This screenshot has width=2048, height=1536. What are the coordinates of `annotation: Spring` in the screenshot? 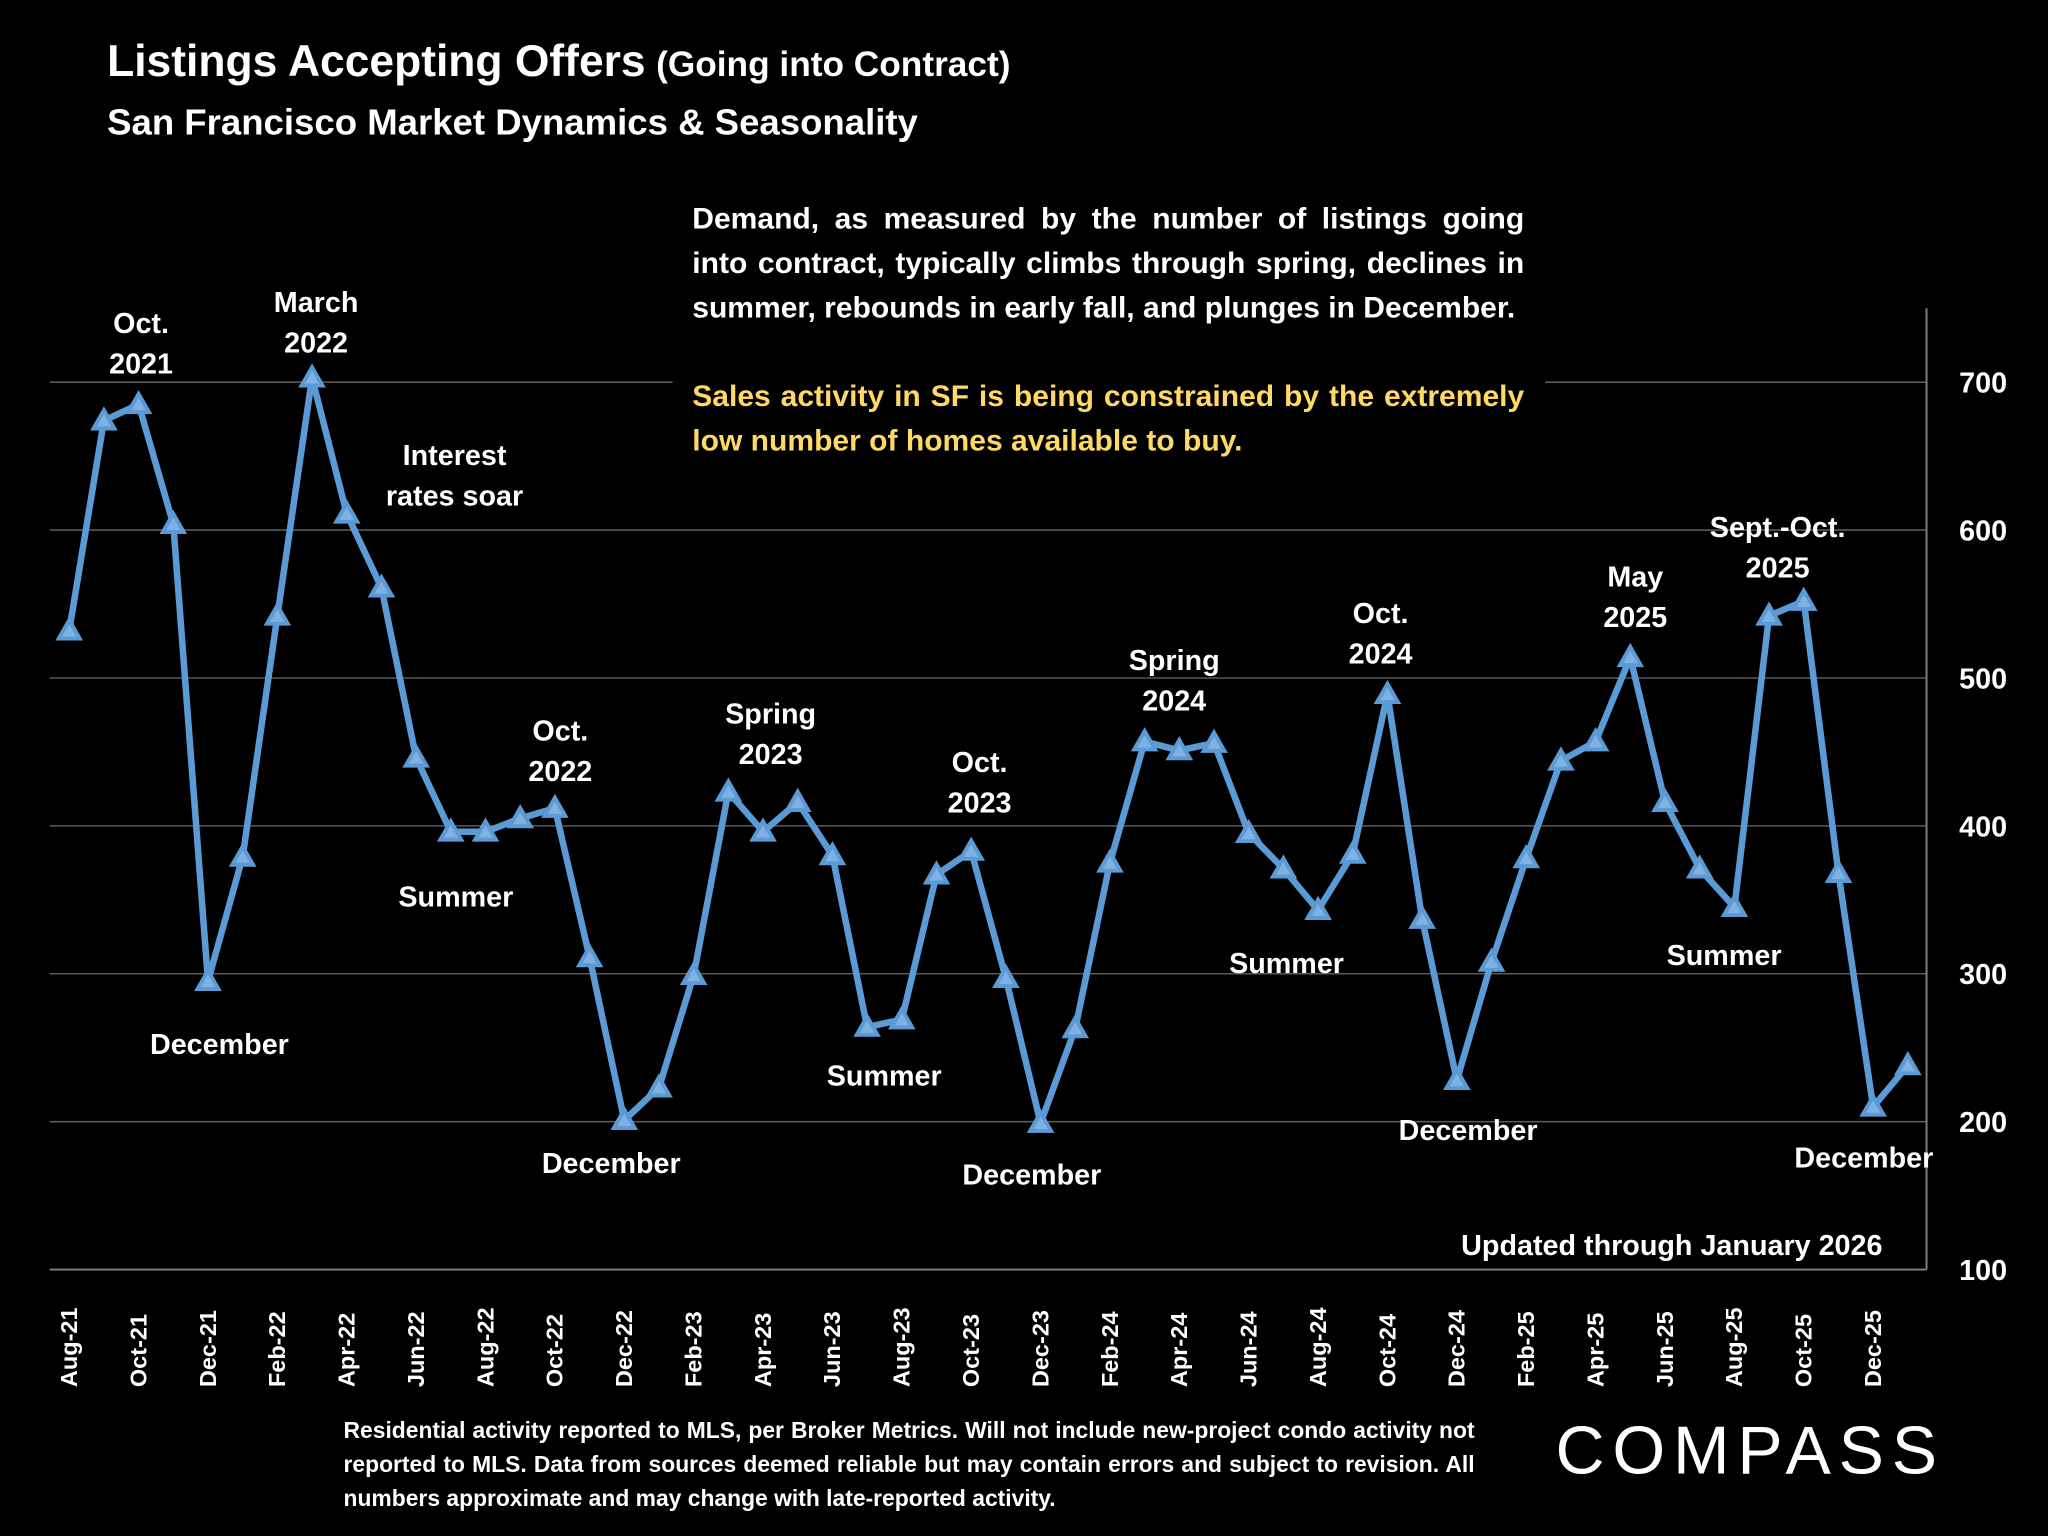 It's located at (770, 715).